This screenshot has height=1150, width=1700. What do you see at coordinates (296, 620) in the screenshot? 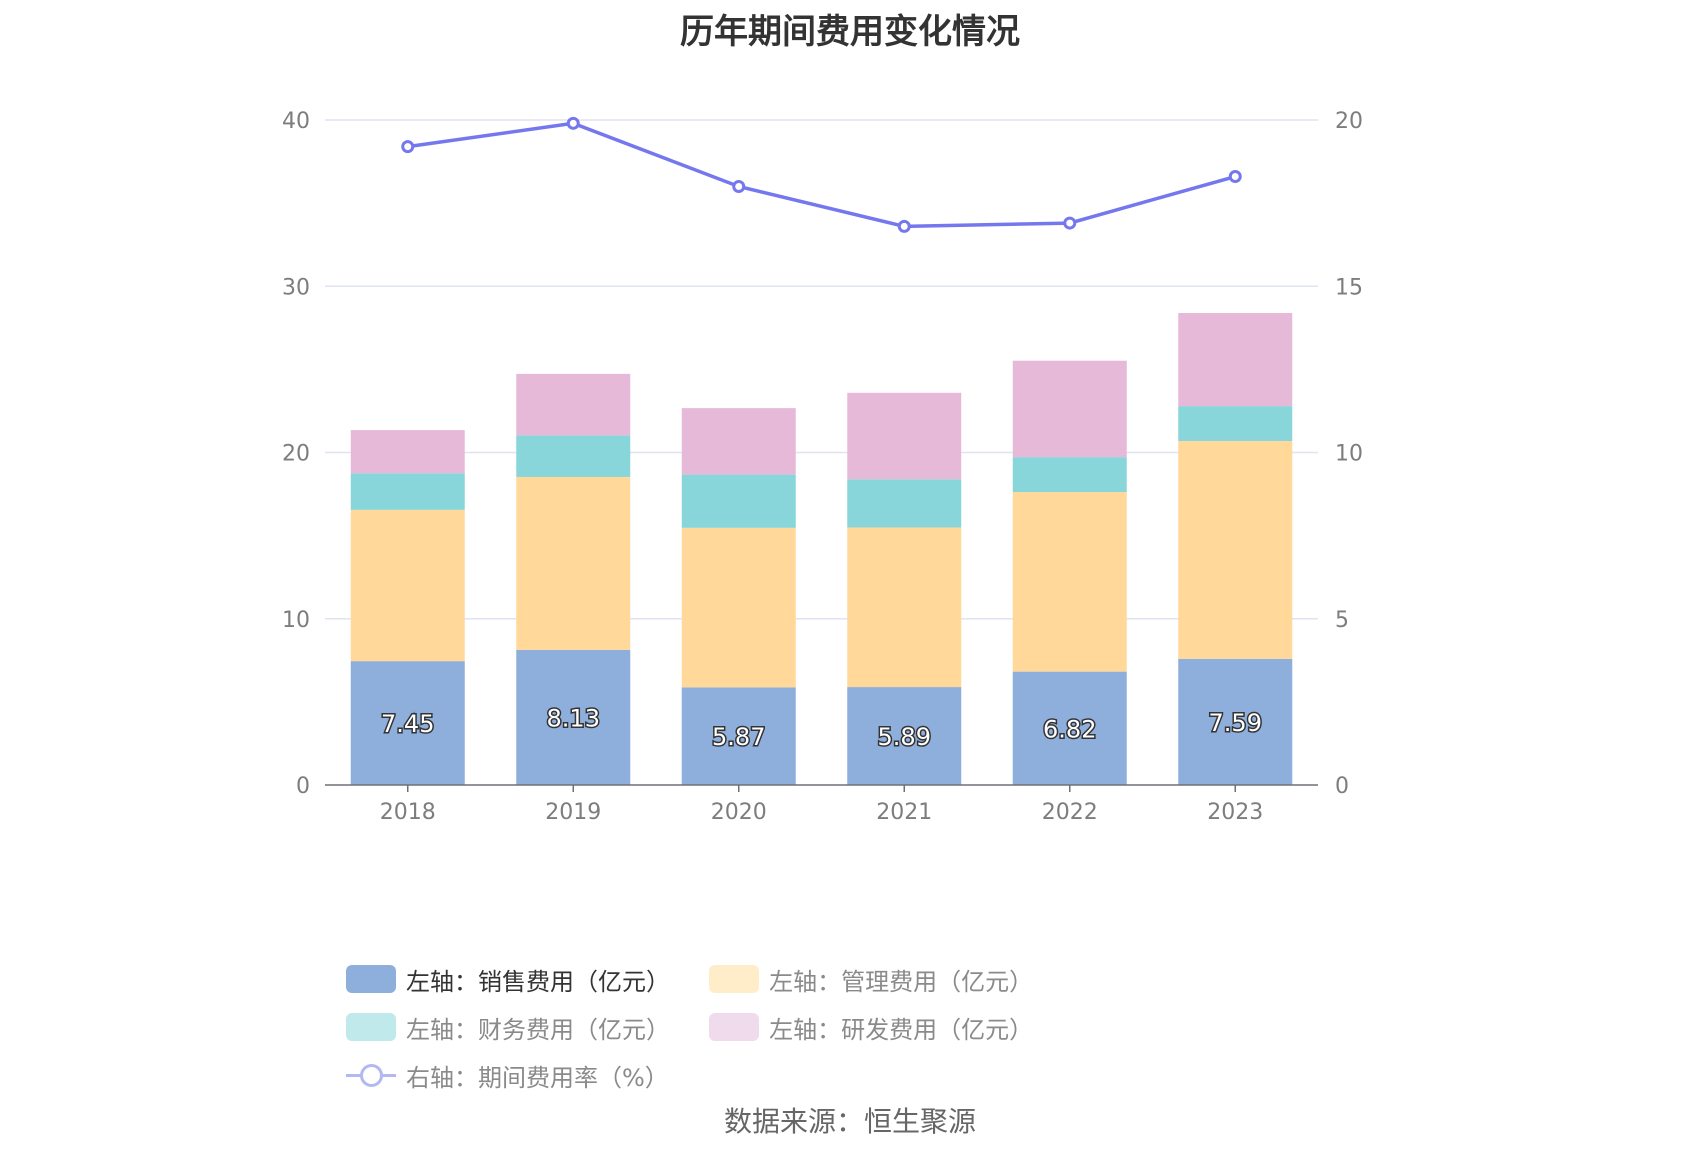
I see `left-tick-label: 10` at bounding box center [296, 620].